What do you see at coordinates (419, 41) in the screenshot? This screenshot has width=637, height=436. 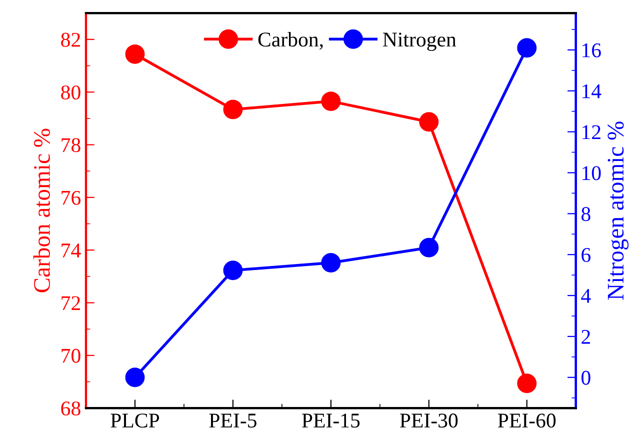 I see `legend-label: Nitrogen` at bounding box center [419, 41].